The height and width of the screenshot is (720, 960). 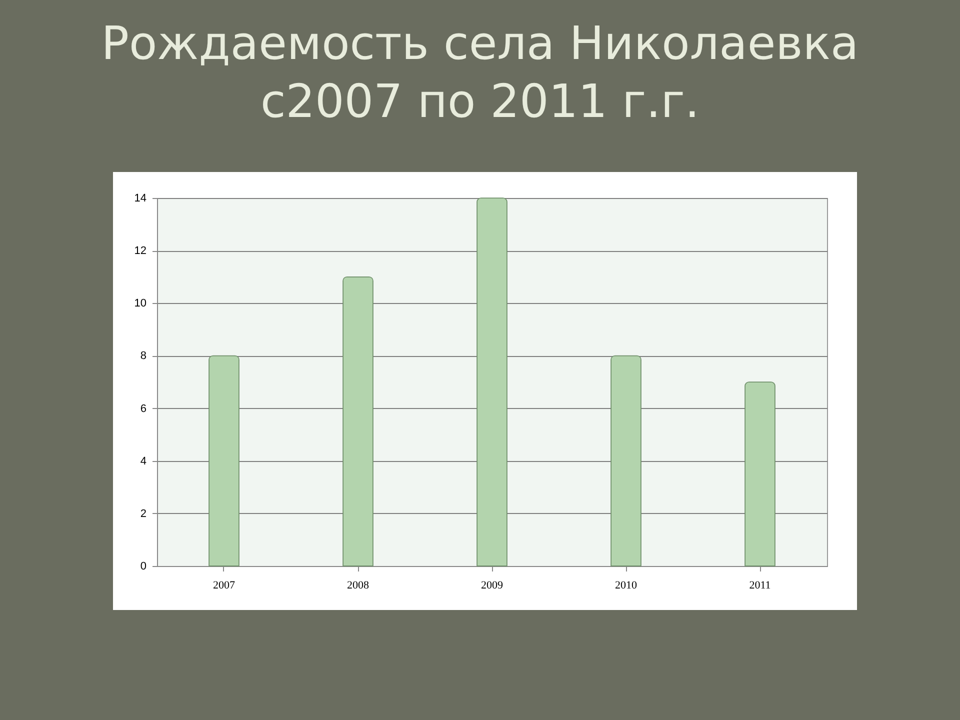 What do you see at coordinates (480, 72) in the screenshot?
I see `chart-title: Рождаемость села Николаевка с2007 по 2011 г.г.` at bounding box center [480, 72].